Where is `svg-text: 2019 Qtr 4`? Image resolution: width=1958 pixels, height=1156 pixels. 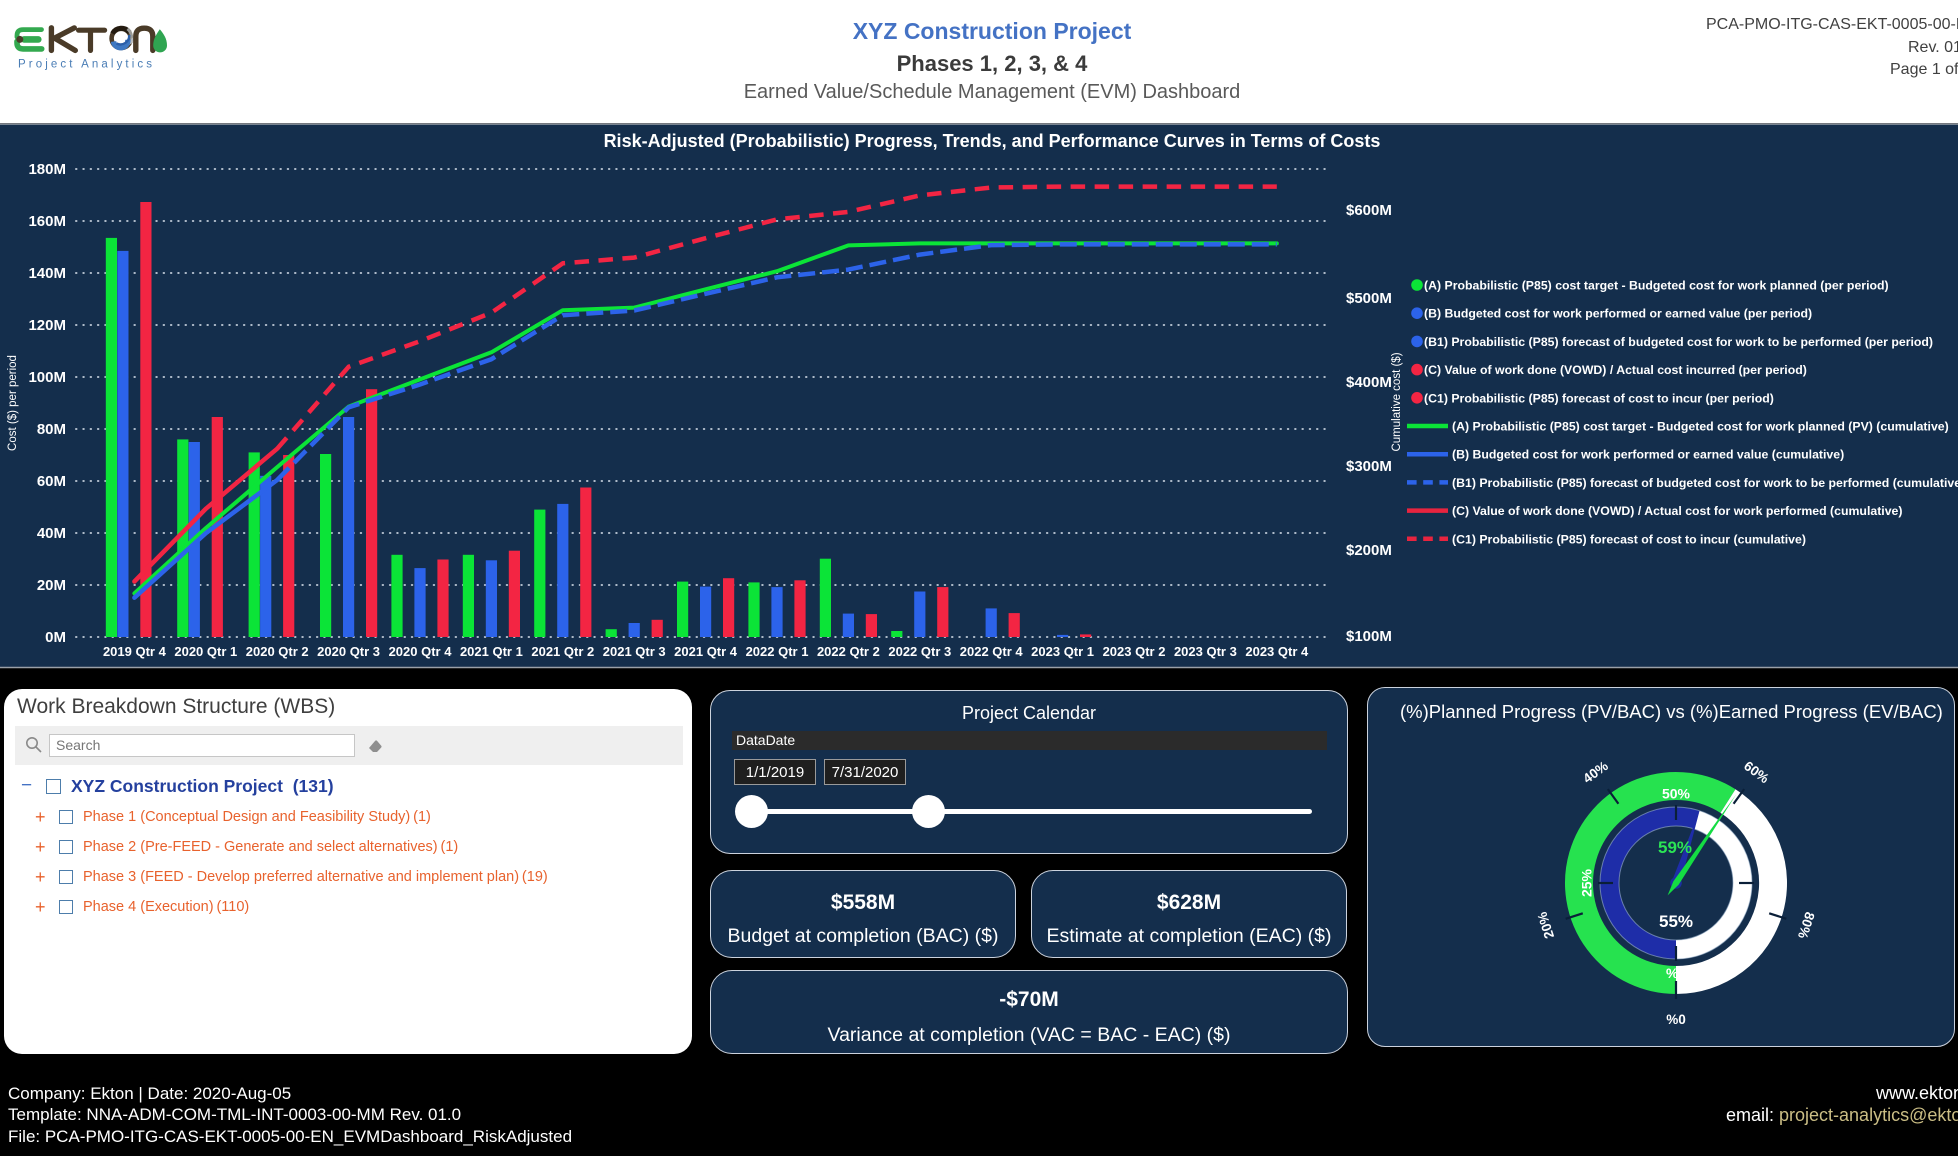 svg-text: 2019 Qtr 4 is located at coordinates (135, 651).